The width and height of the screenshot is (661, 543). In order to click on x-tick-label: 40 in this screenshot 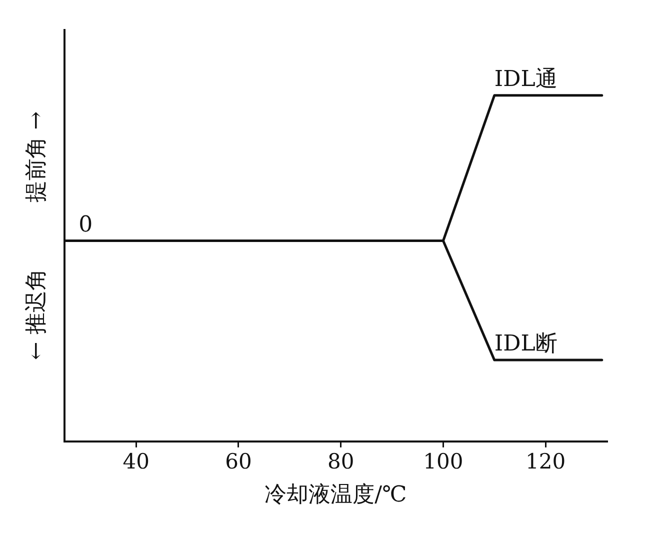, I will do `click(136, 461)`.